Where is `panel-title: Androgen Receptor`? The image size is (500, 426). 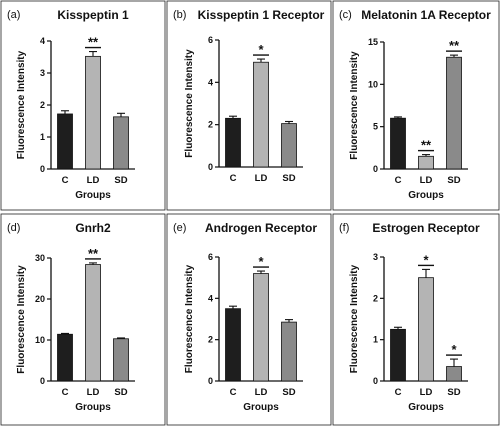 panel-title: Androgen Receptor is located at coordinates (261, 228).